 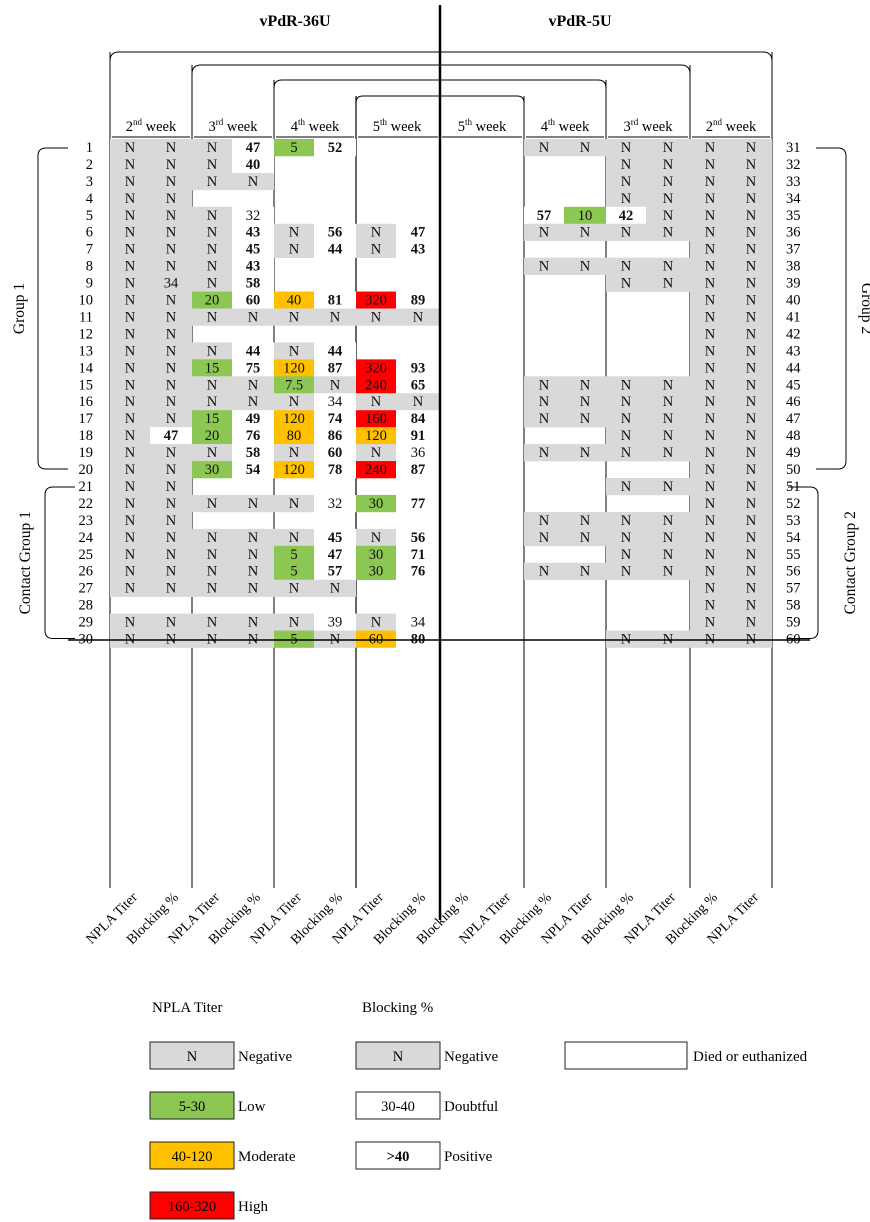 I want to click on left-cell-value: 7.5, so click(x=294, y=385).